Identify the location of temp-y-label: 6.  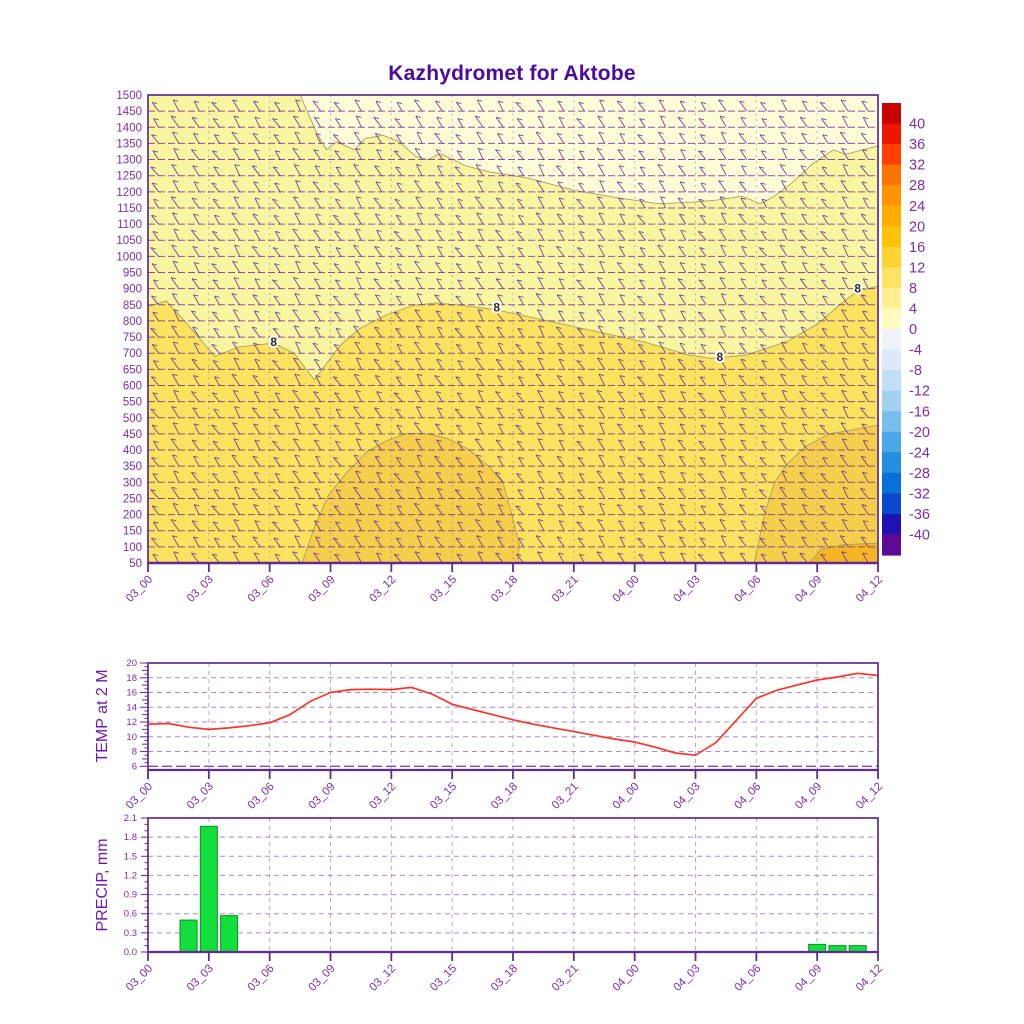
(134, 766).